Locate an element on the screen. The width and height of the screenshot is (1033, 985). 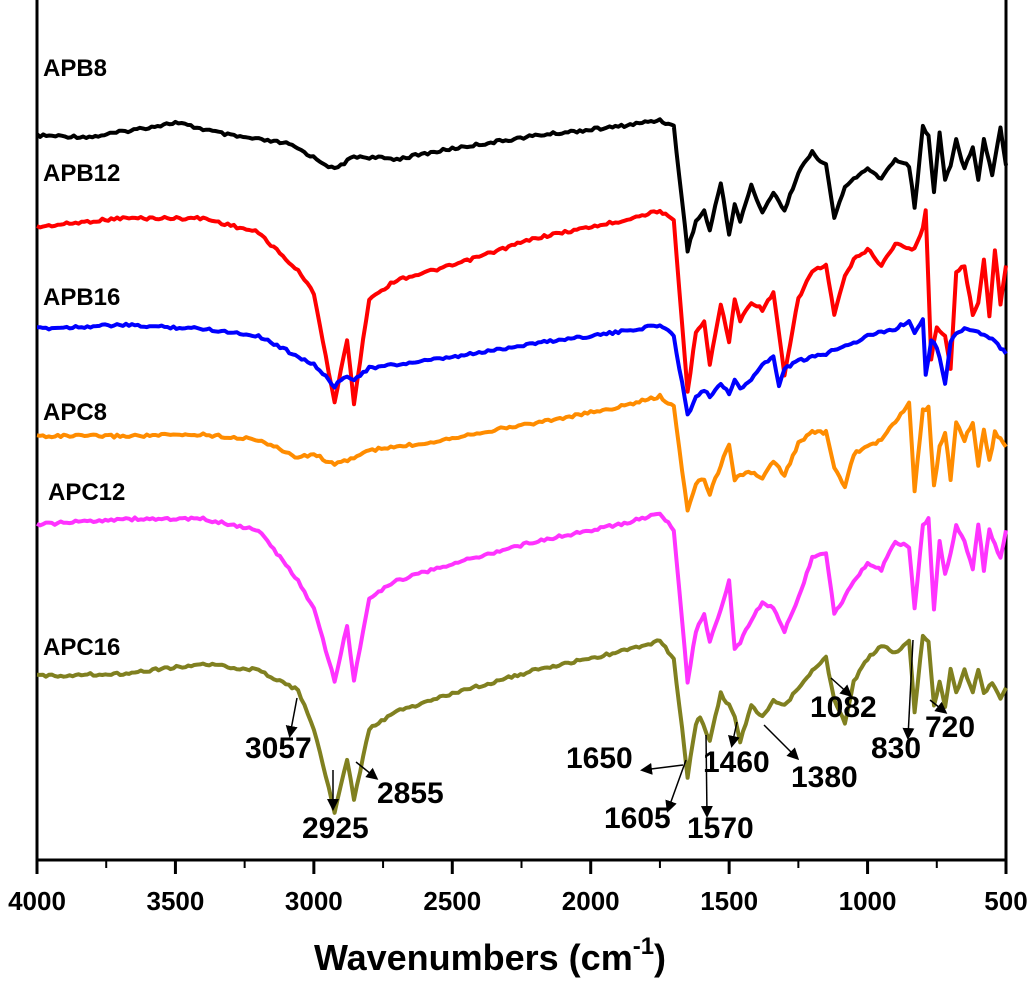
x-tick-label: 3500 is located at coordinates (176, 901).